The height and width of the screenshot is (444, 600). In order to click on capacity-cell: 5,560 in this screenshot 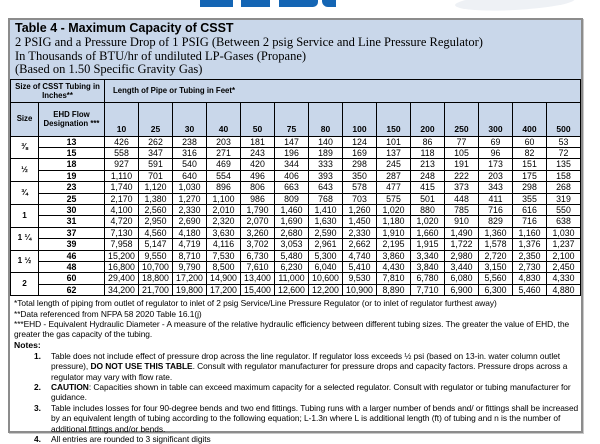, I will do `click(495, 278)`.